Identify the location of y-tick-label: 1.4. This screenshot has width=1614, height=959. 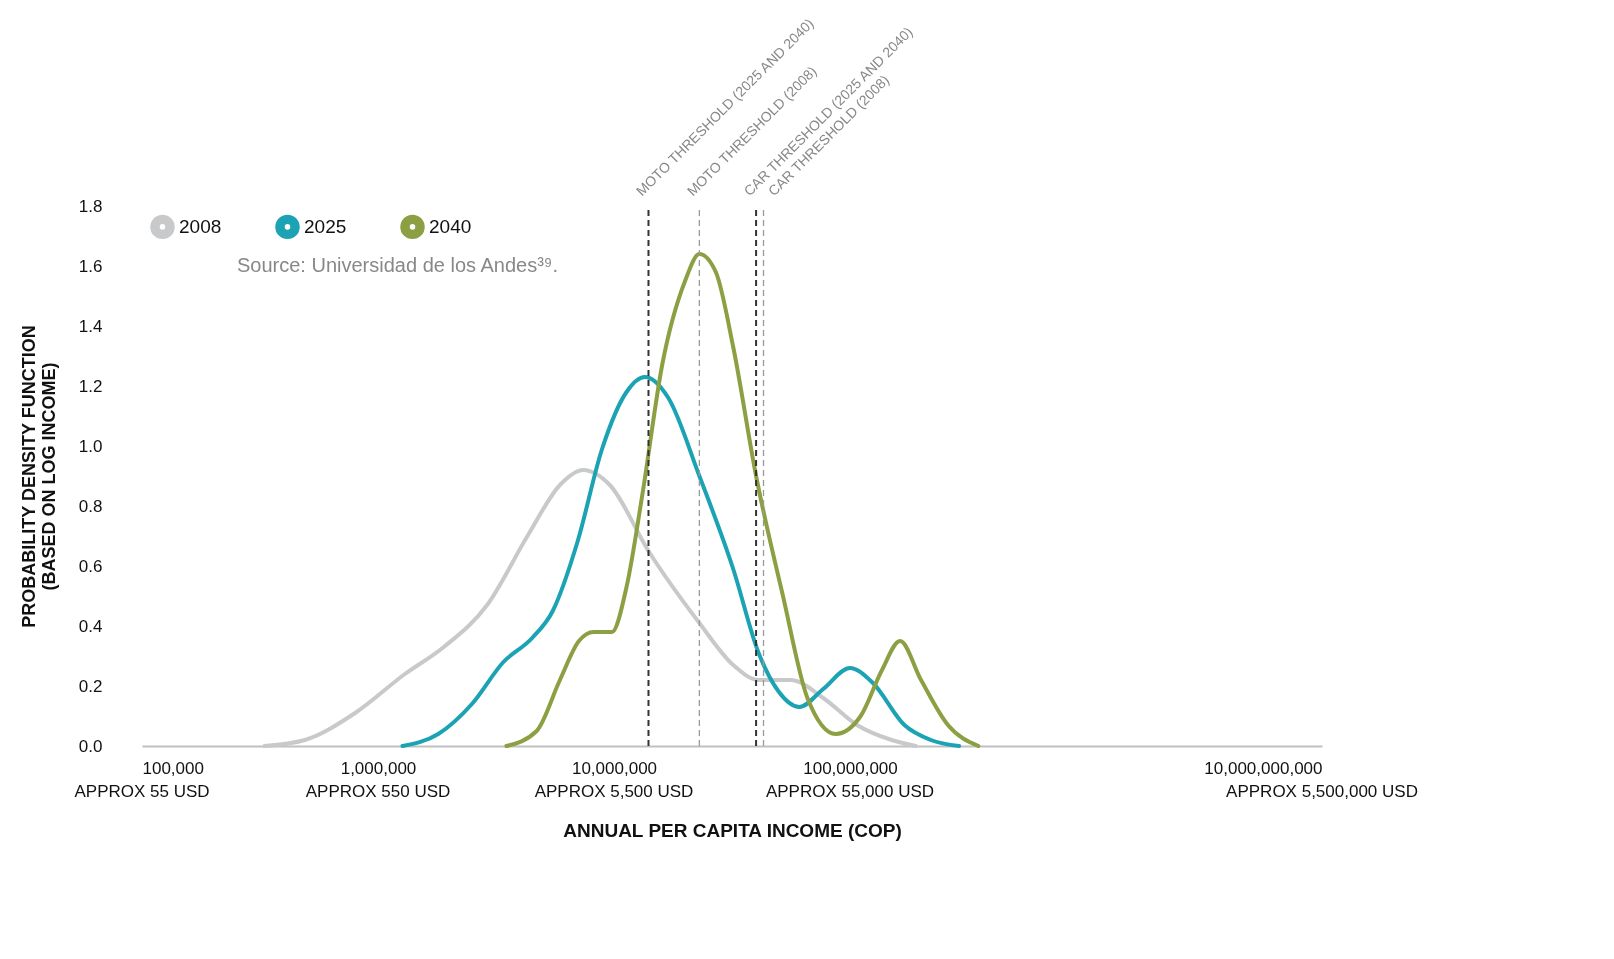
(90, 326).